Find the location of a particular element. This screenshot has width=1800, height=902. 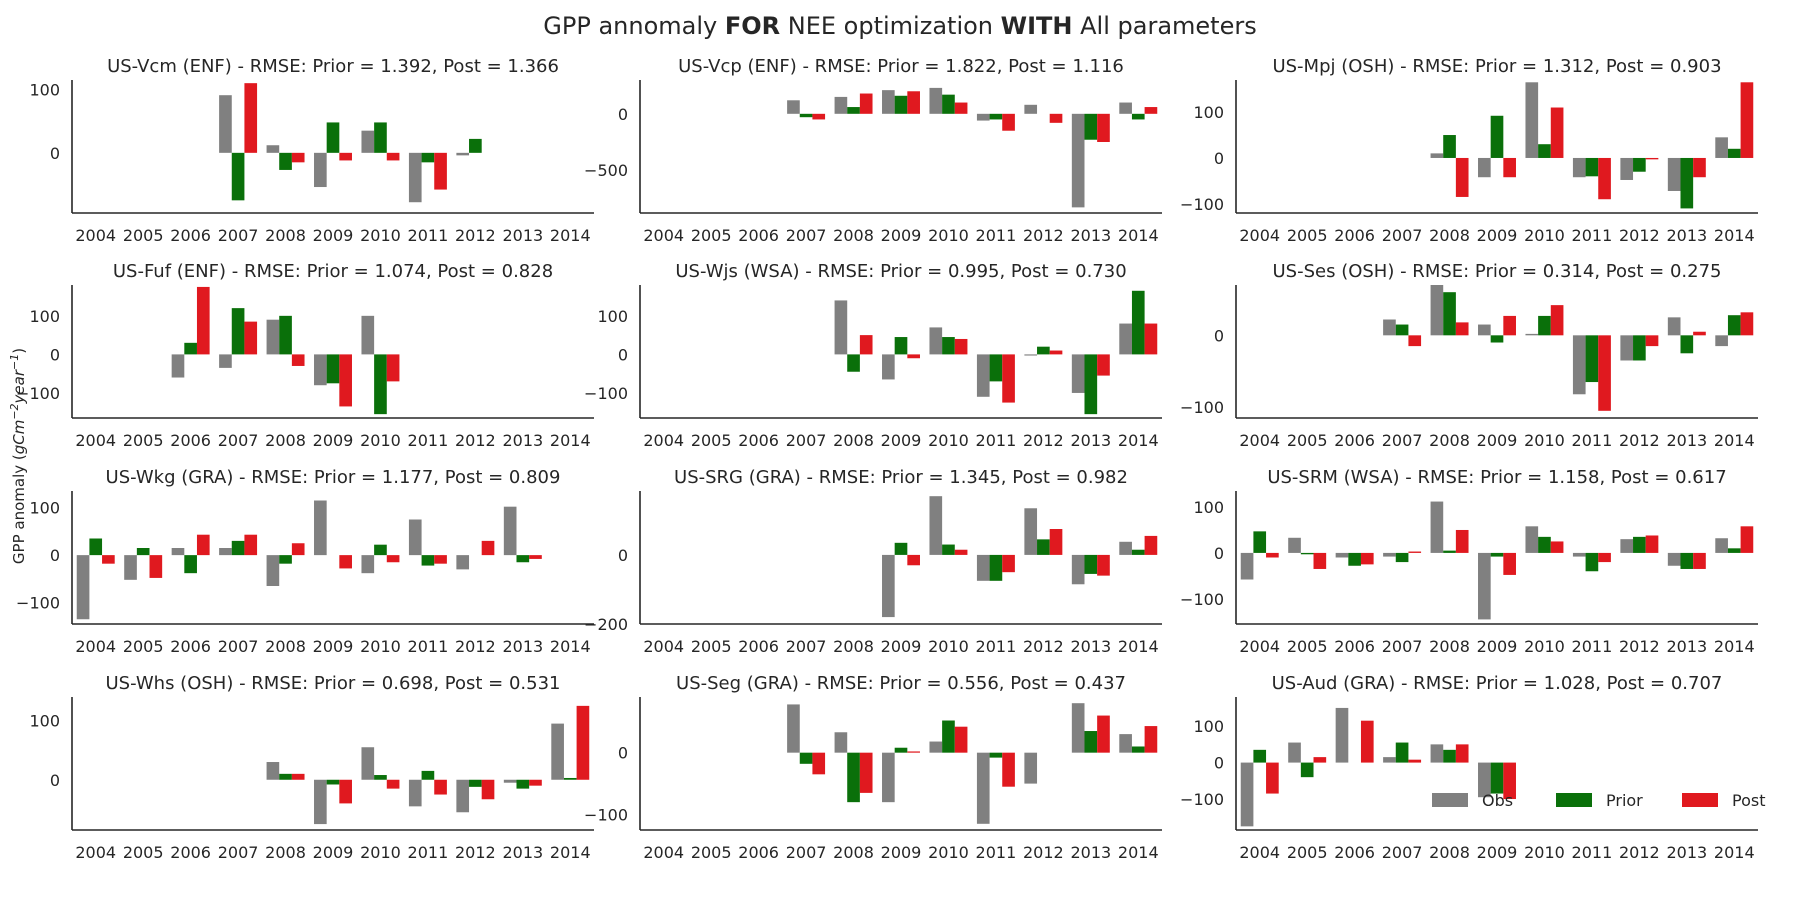

legend-swatch-prior is located at coordinates (1574, 800).